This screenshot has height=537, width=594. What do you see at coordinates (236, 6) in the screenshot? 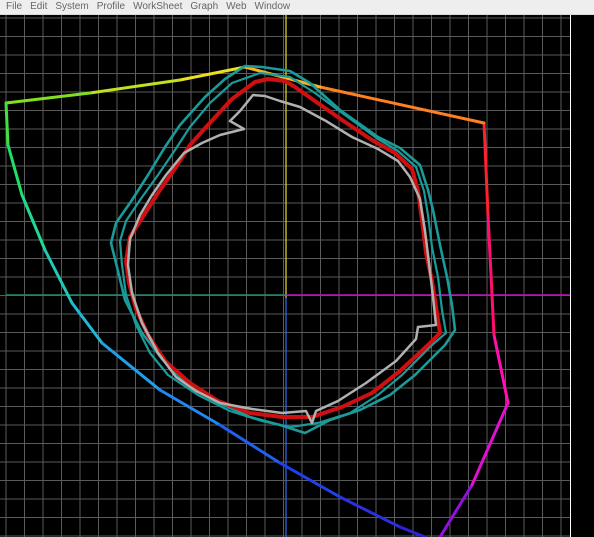
I see `menu-web: Web` at bounding box center [236, 6].